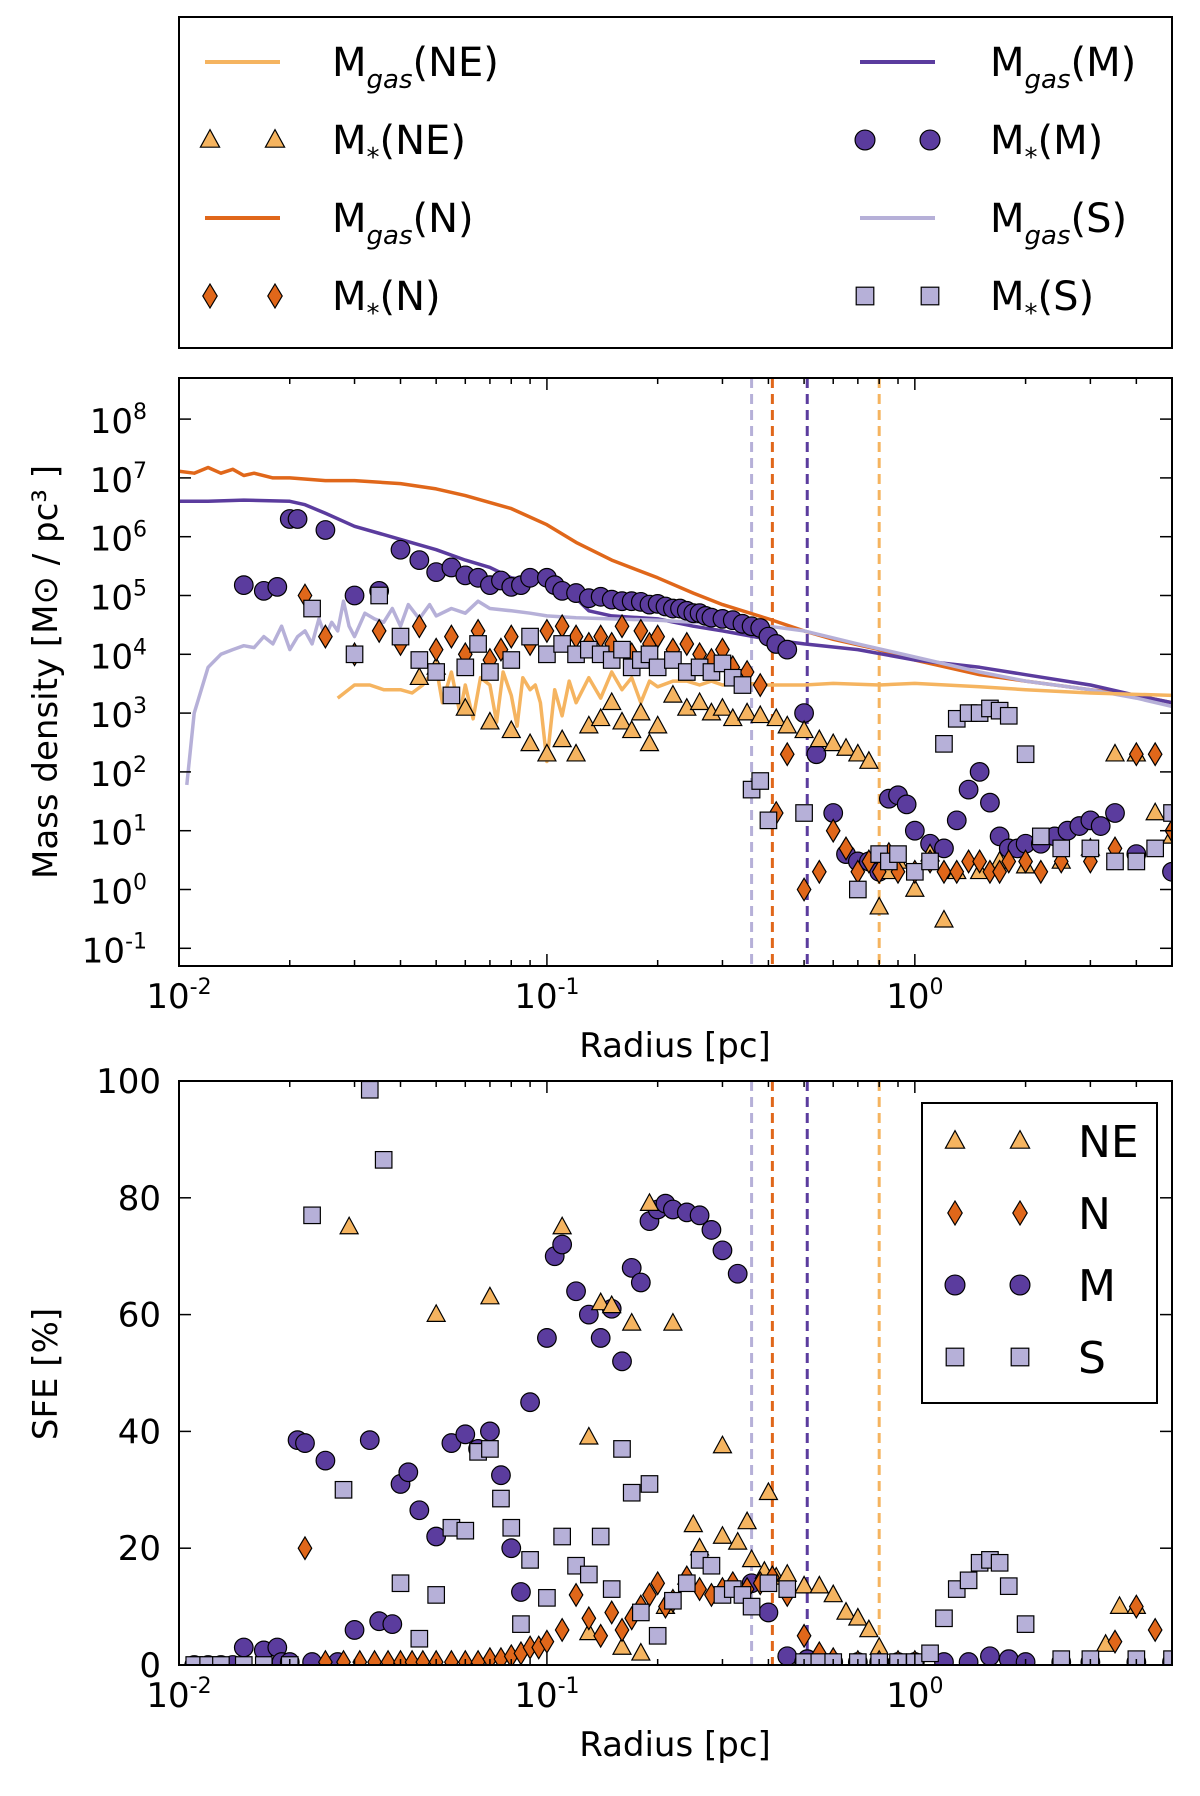 The image size is (1200, 1796). Describe the element at coordinates (1039, 1253) in the screenshot. I see `panel2-legend: NE NMS` at that location.